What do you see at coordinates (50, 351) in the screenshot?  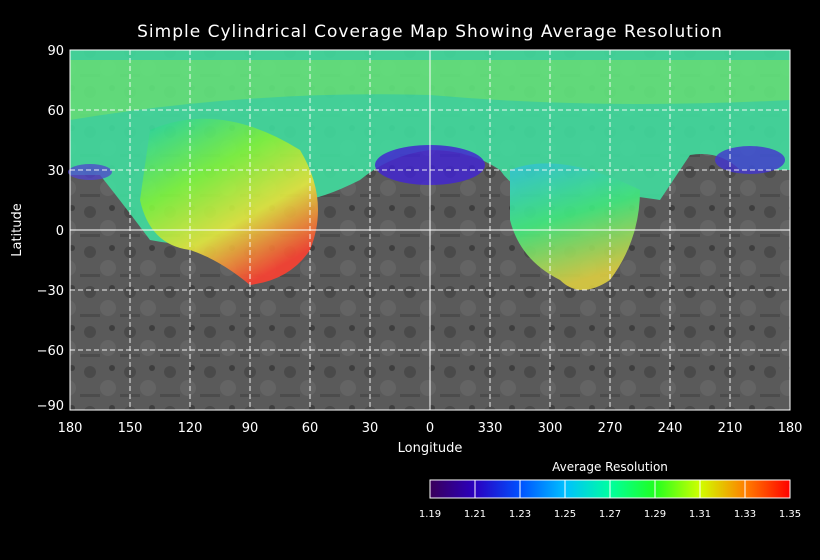 I see `y-tick: −60` at bounding box center [50, 351].